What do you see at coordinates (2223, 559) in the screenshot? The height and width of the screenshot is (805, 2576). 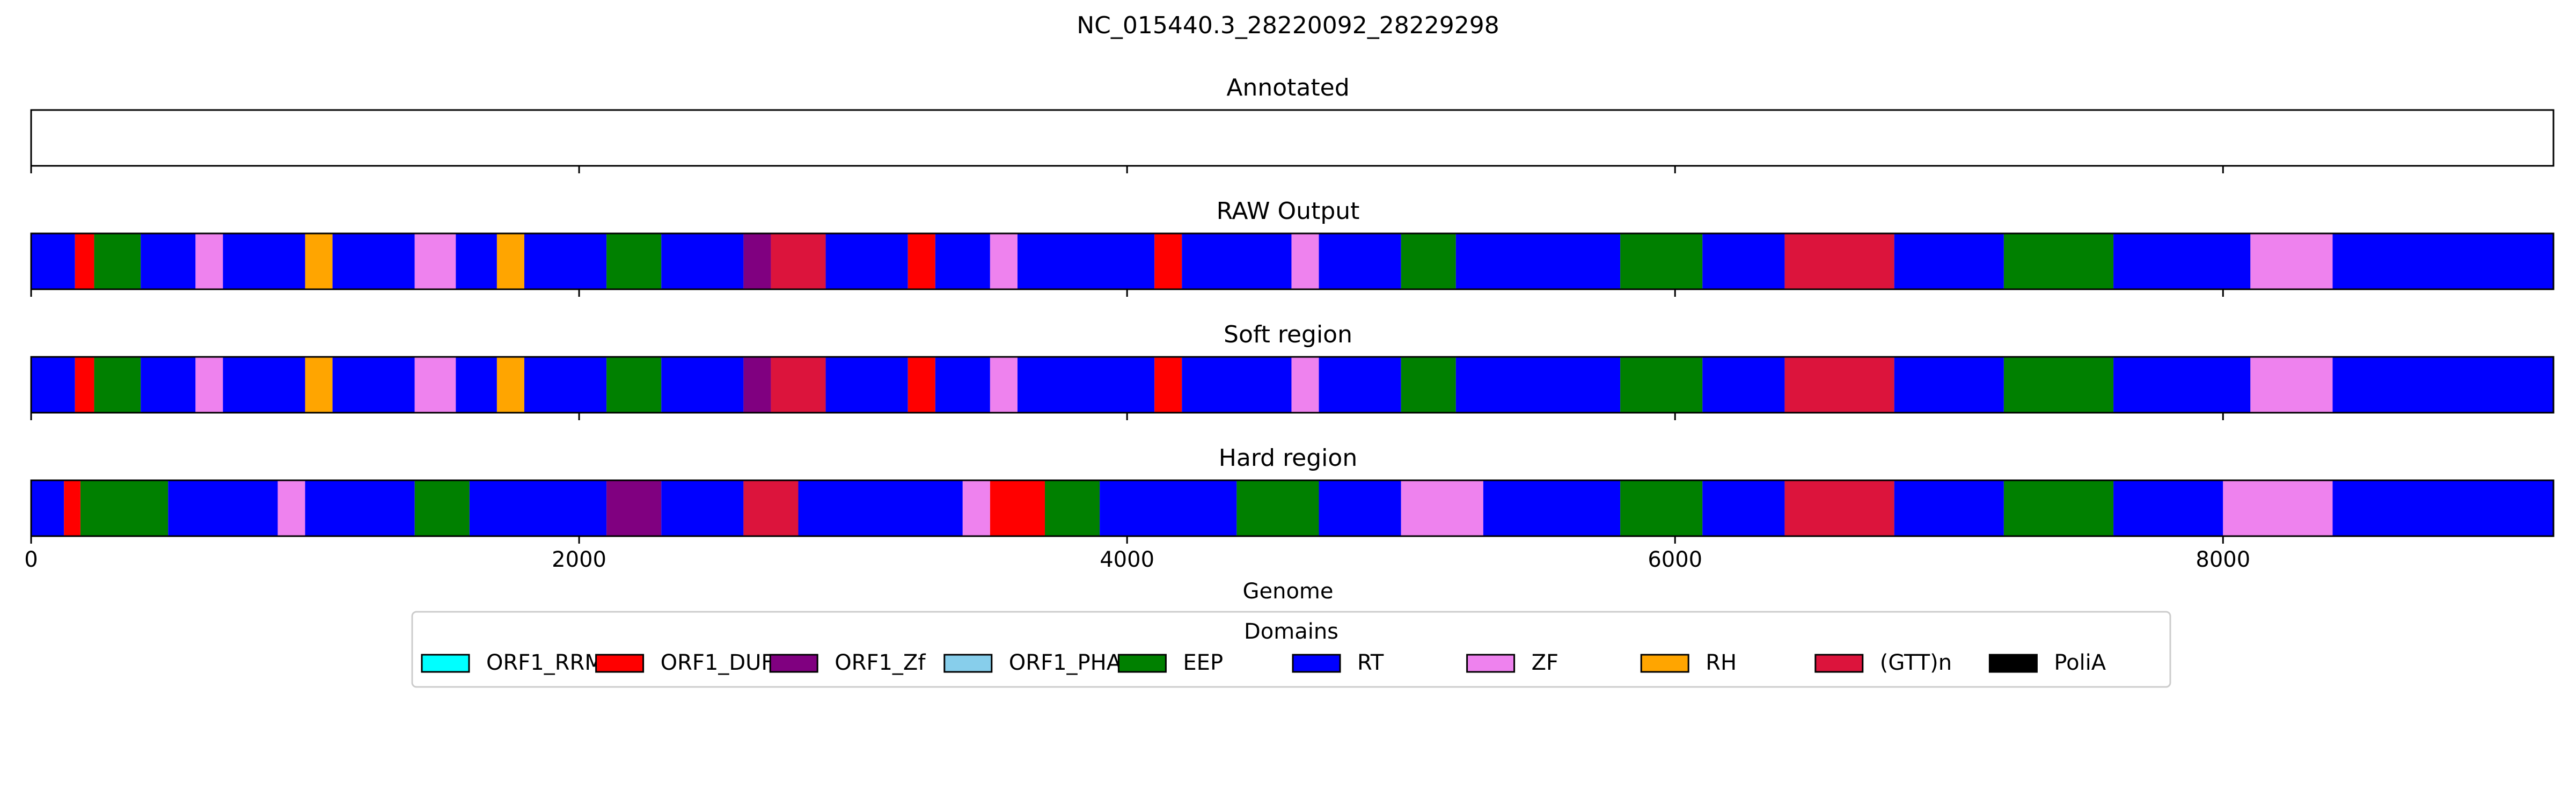 I see `x-tick-label: 8000` at bounding box center [2223, 559].